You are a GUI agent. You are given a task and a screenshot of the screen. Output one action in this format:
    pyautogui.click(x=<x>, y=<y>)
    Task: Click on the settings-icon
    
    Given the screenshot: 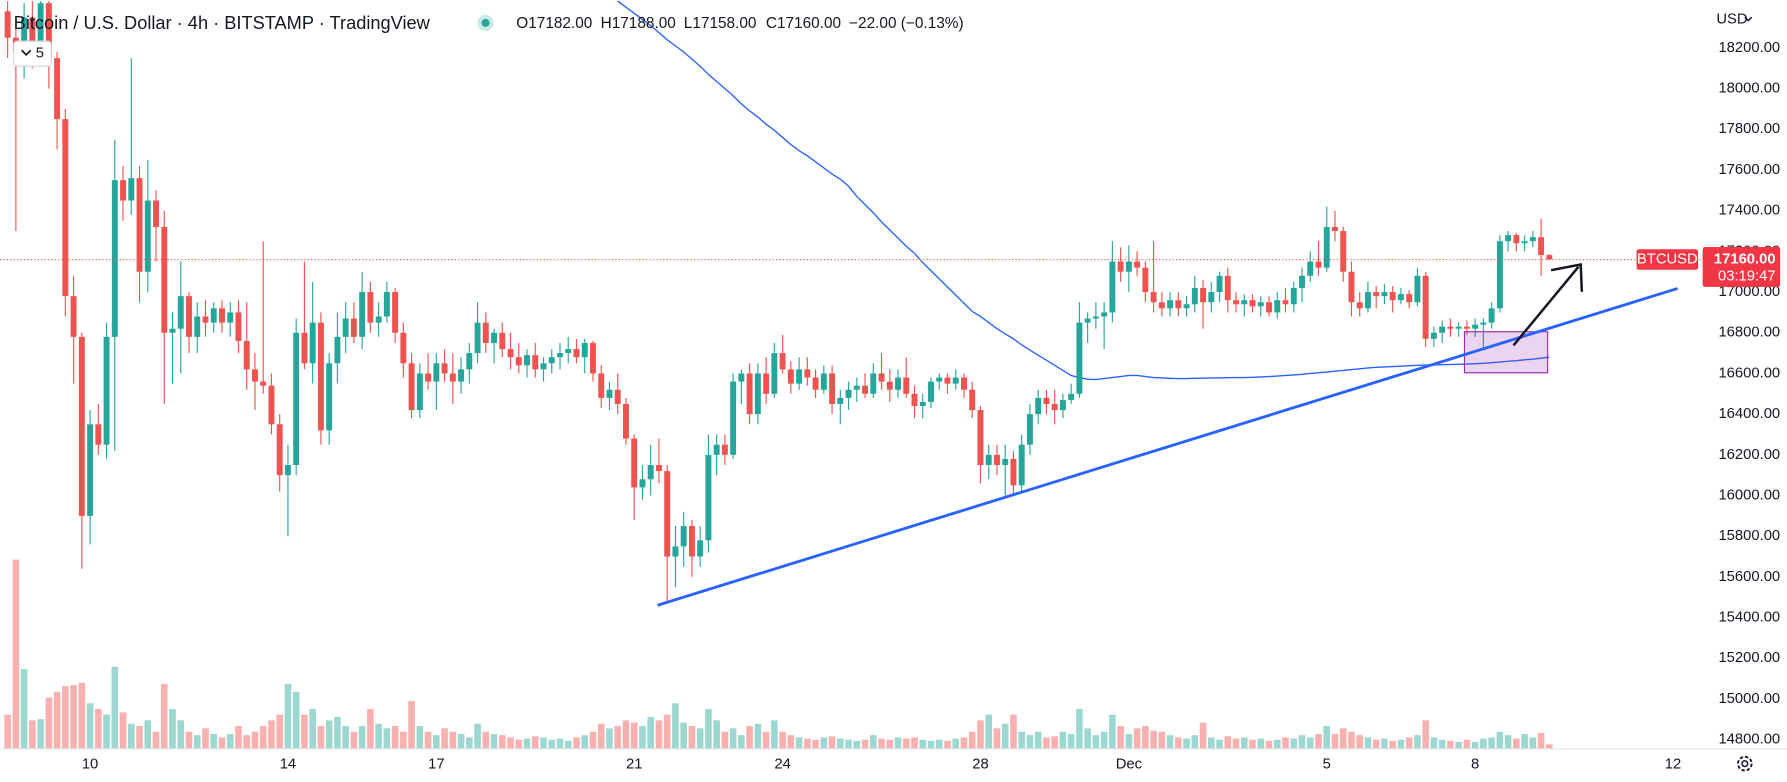 What is the action you would take?
    pyautogui.click(x=1745, y=763)
    